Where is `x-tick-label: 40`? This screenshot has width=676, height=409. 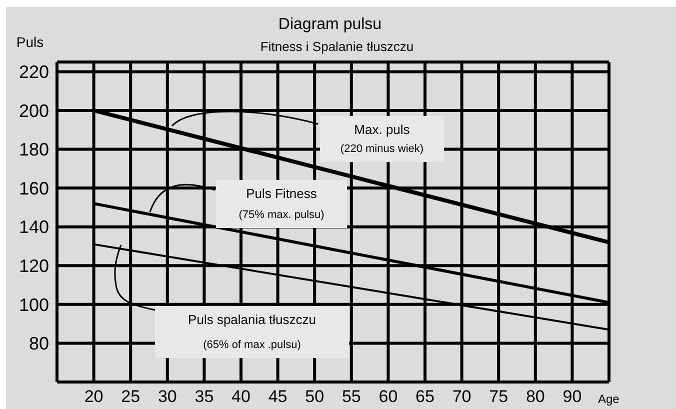
x-tick-label: 40 is located at coordinates (241, 396).